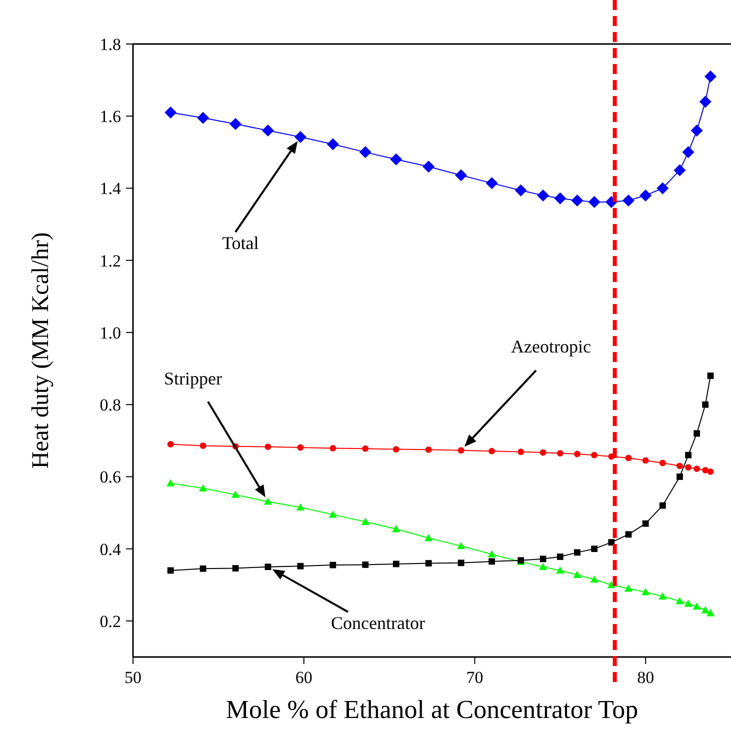 This screenshot has width=731, height=751. What do you see at coordinates (377, 622) in the screenshot?
I see `annotation: Concentrator` at bounding box center [377, 622].